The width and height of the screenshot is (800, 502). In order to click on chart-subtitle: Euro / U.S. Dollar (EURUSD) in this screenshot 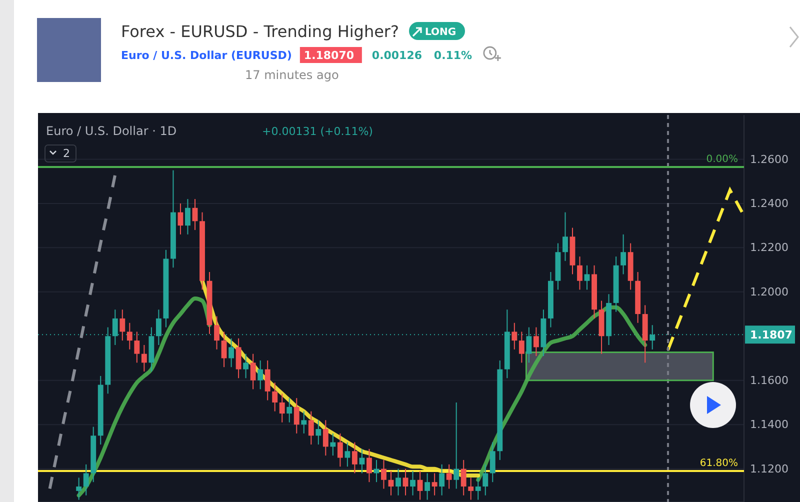, I will do `click(206, 55)`.